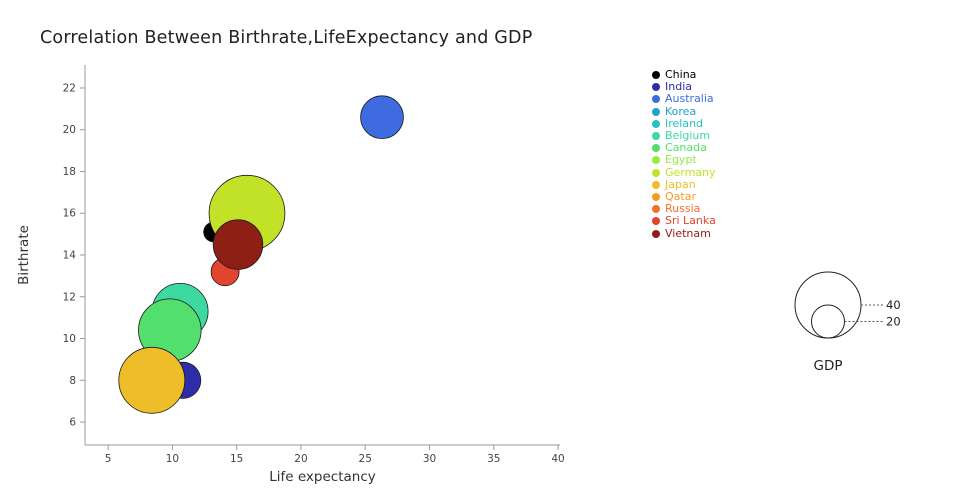 The height and width of the screenshot is (500, 960). What do you see at coordinates (72, 381) in the screenshot?
I see `y-tick-label: 8` at bounding box center [72, 381].